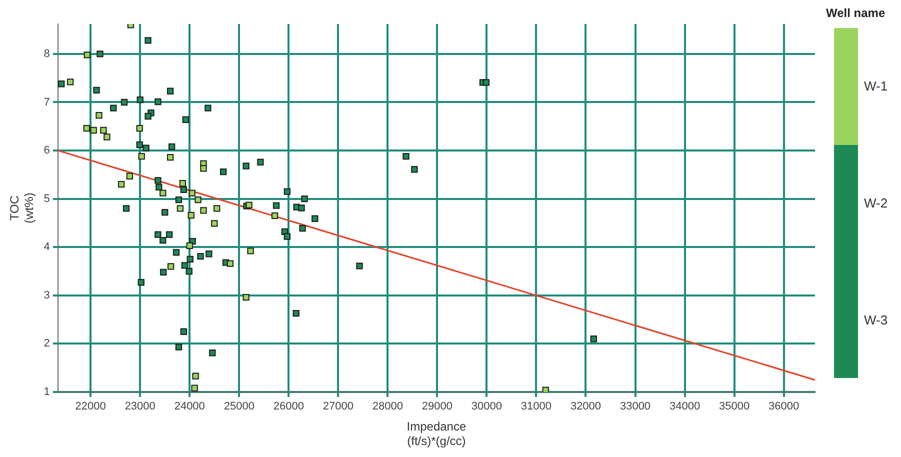  What do you see at coordinates (876, 202) in the screenshot?
I see `legend-label: W-2` at bounding box center [876, 202].